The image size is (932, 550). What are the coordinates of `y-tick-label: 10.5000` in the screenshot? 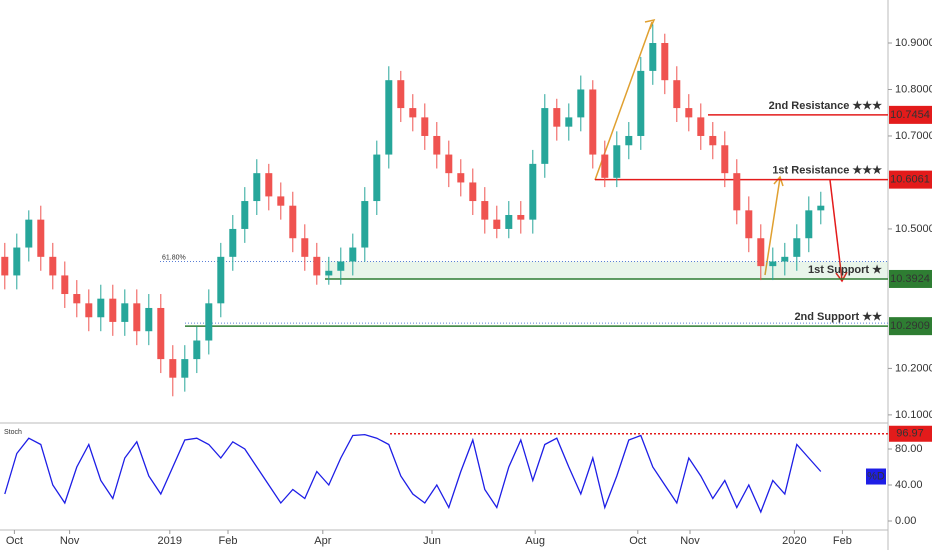 It's located at (913, 229).